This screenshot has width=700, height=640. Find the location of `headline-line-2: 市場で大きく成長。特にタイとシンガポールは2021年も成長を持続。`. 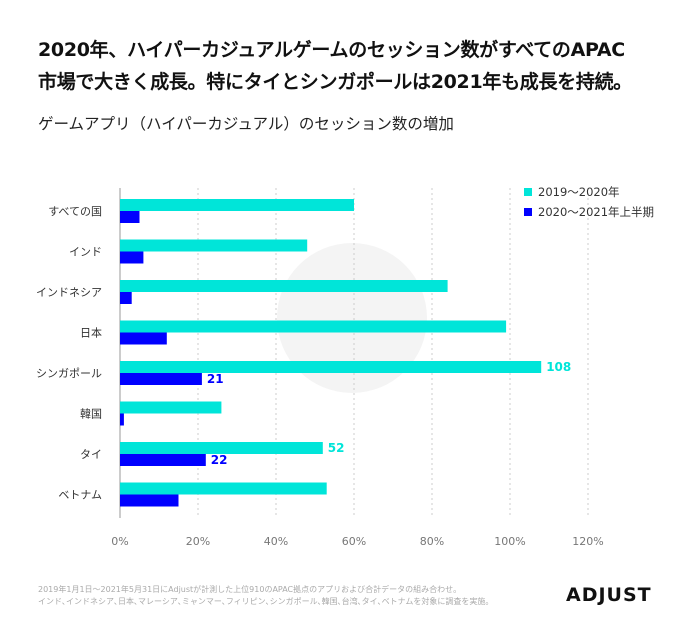

headline-line-2: 市場で大きく成長。特にタイとシンガポールは2021年も成長を持続。 is located at coordinates (335, 82).